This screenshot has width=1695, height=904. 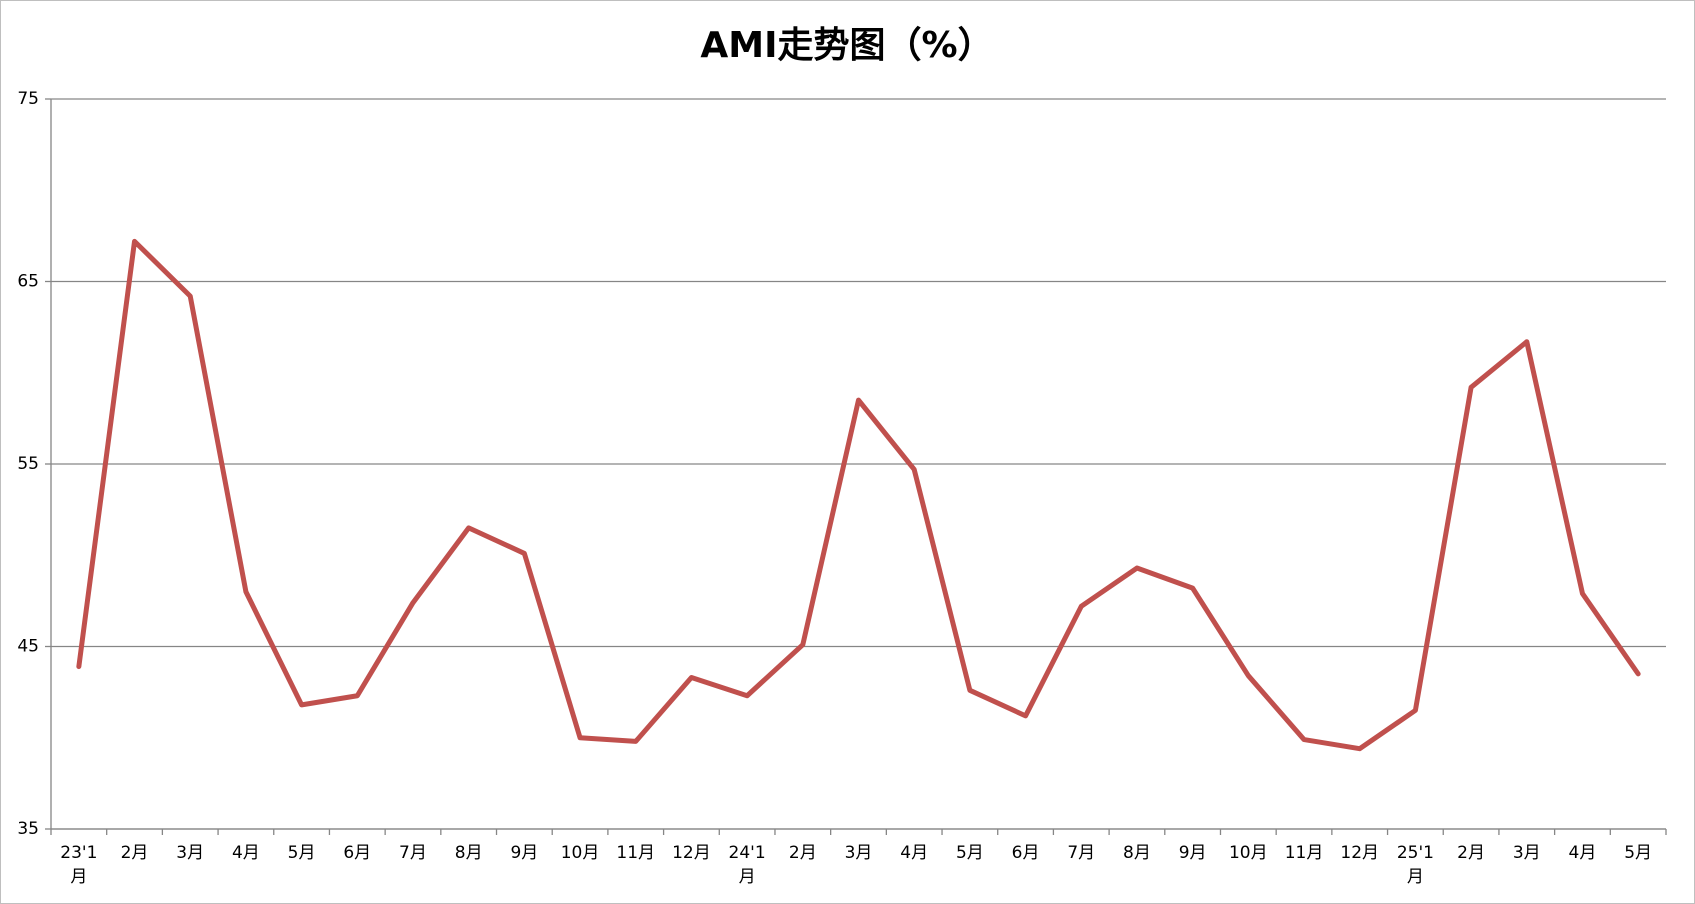 I want to click on y-tick-label: 65, so click(x=28, y=282).